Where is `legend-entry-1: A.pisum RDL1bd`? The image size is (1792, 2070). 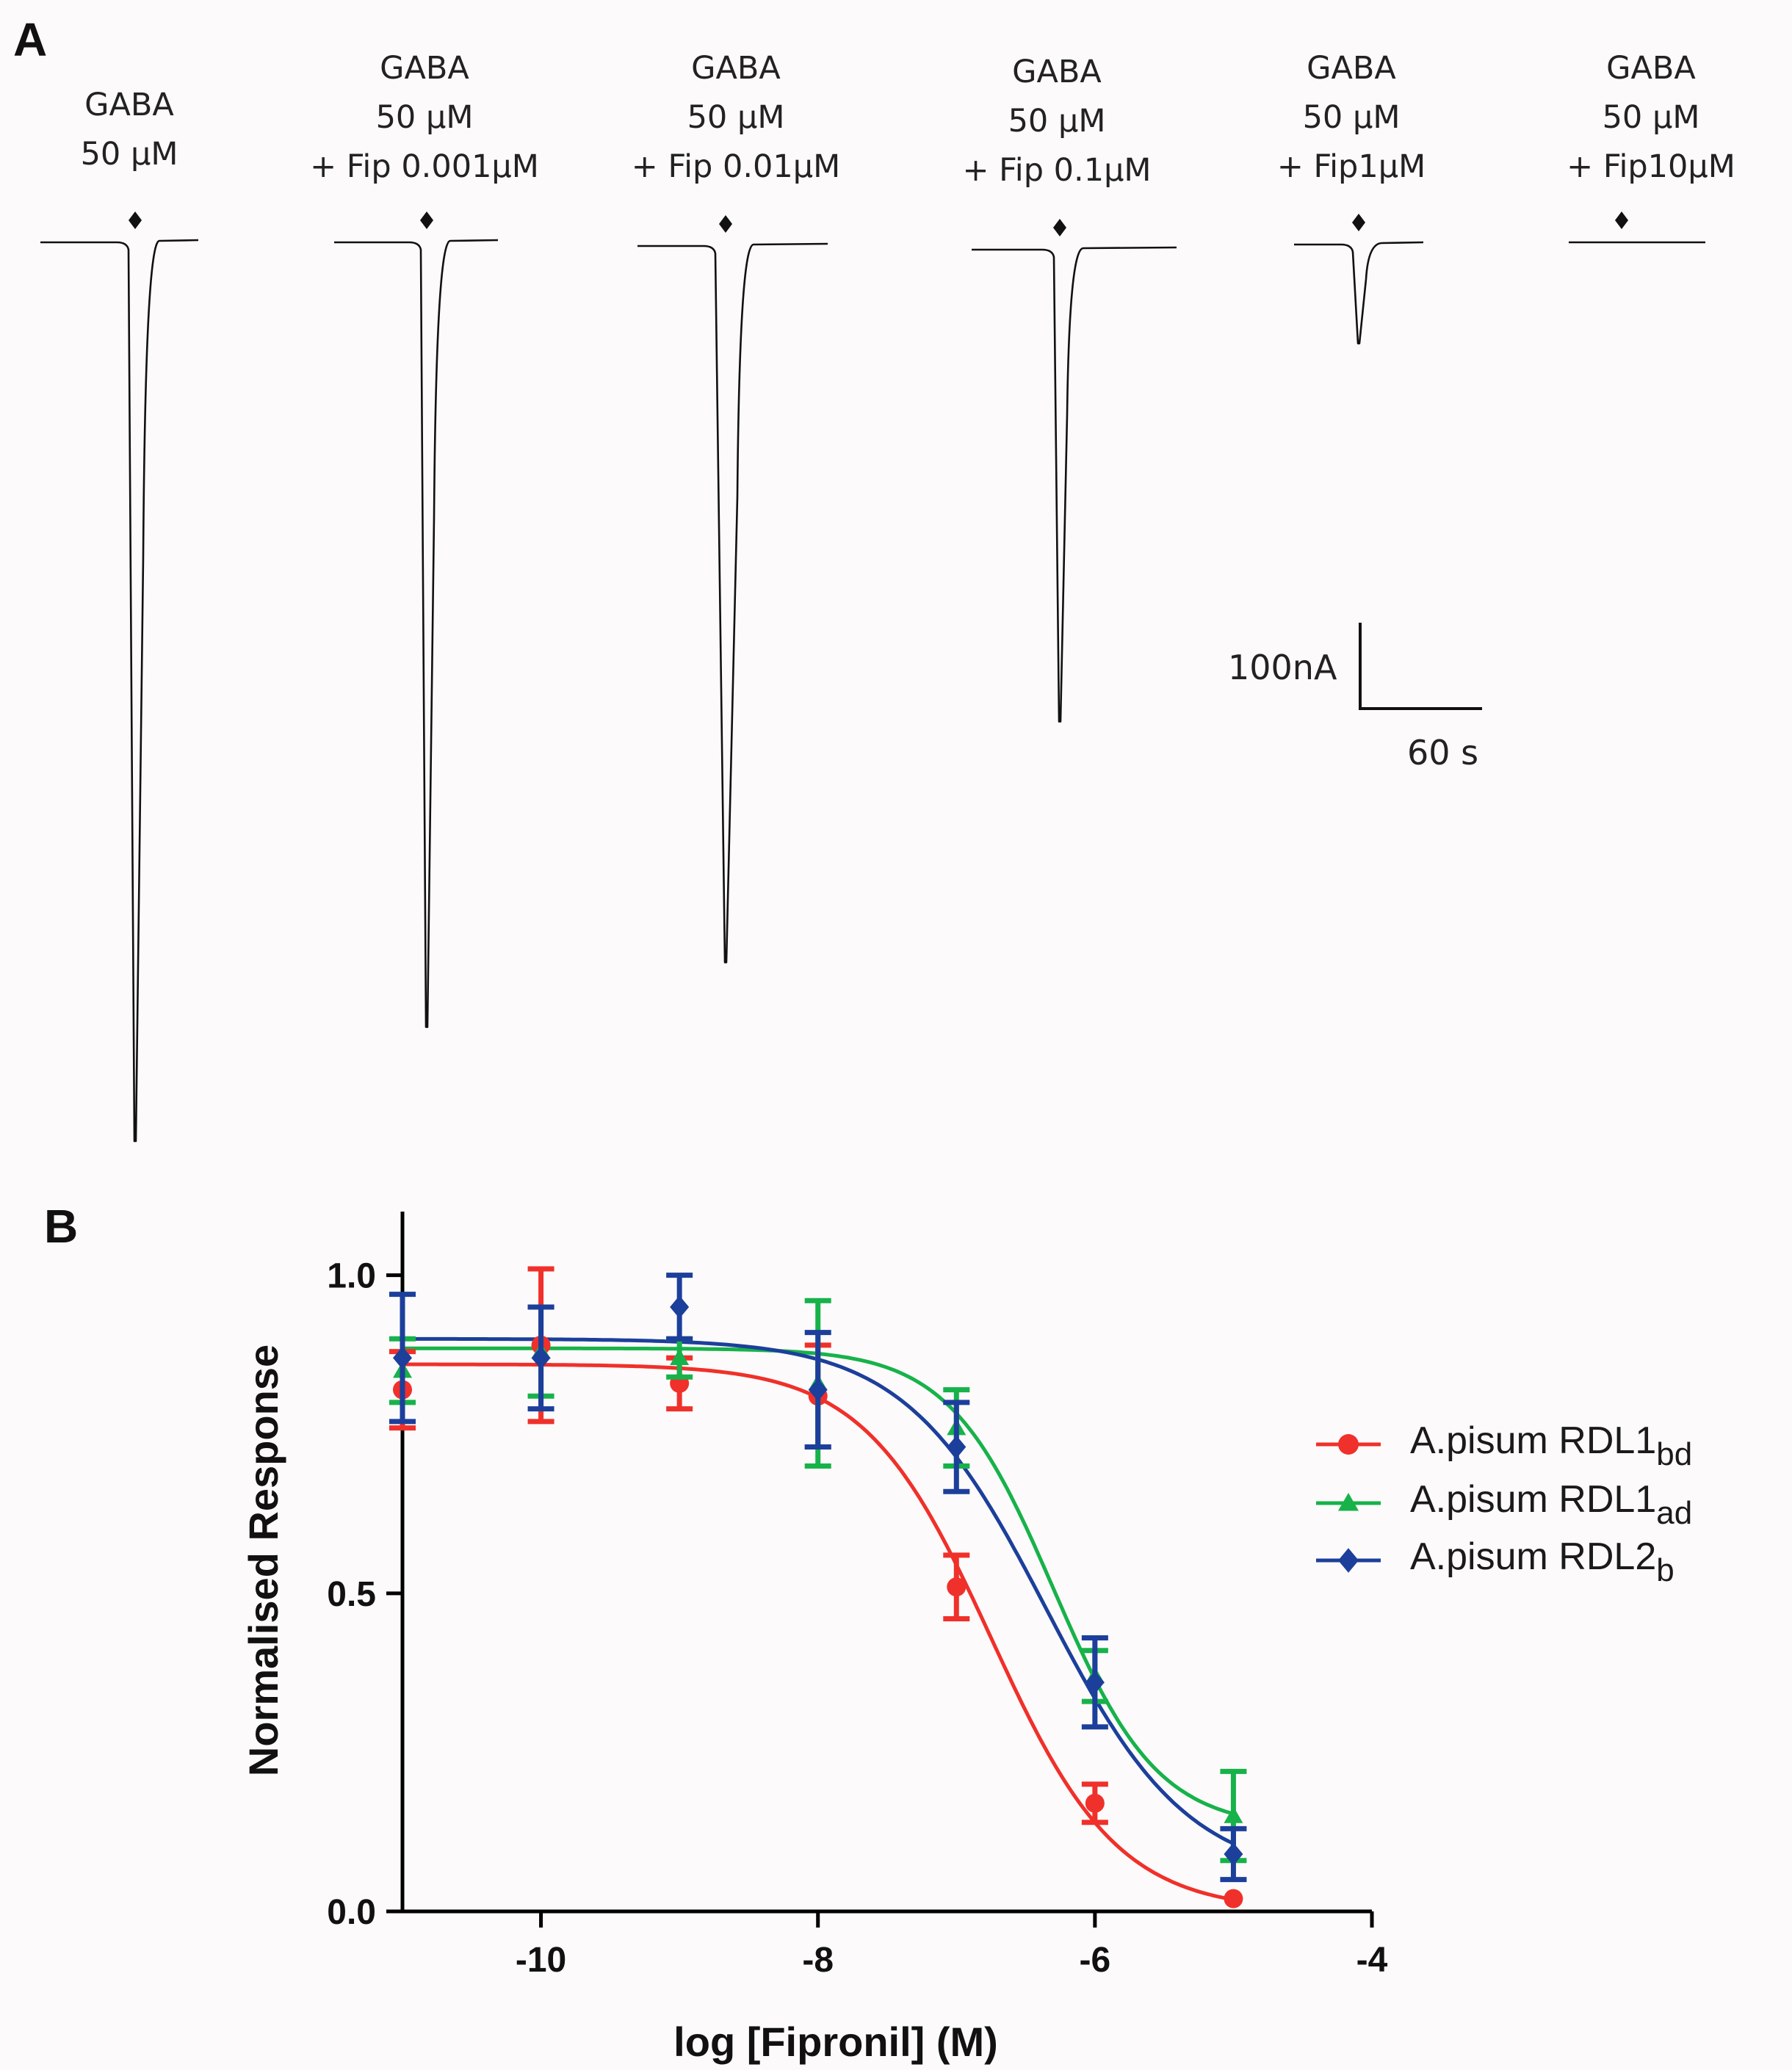
legend-entry-1: A.pisum RDL1bd is located at coordinates (1551, 1445).